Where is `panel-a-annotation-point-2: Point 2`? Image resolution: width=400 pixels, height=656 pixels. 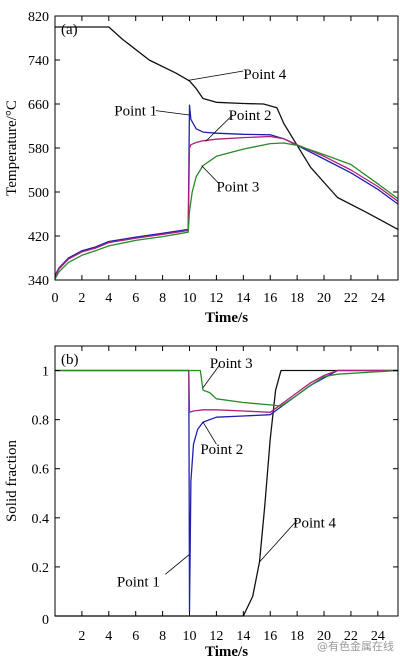
panel-a-annotation-point-2: Point 2 is located at coordinates (250, 116).